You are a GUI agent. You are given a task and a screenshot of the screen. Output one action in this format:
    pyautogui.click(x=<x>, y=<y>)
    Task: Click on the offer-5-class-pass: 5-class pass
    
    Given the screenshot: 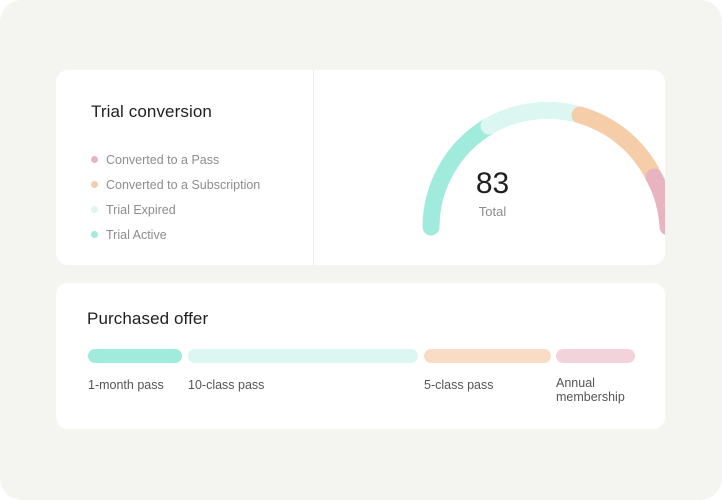 What is the action you would take?
    pyautogui.click(x=487, y=370)
    